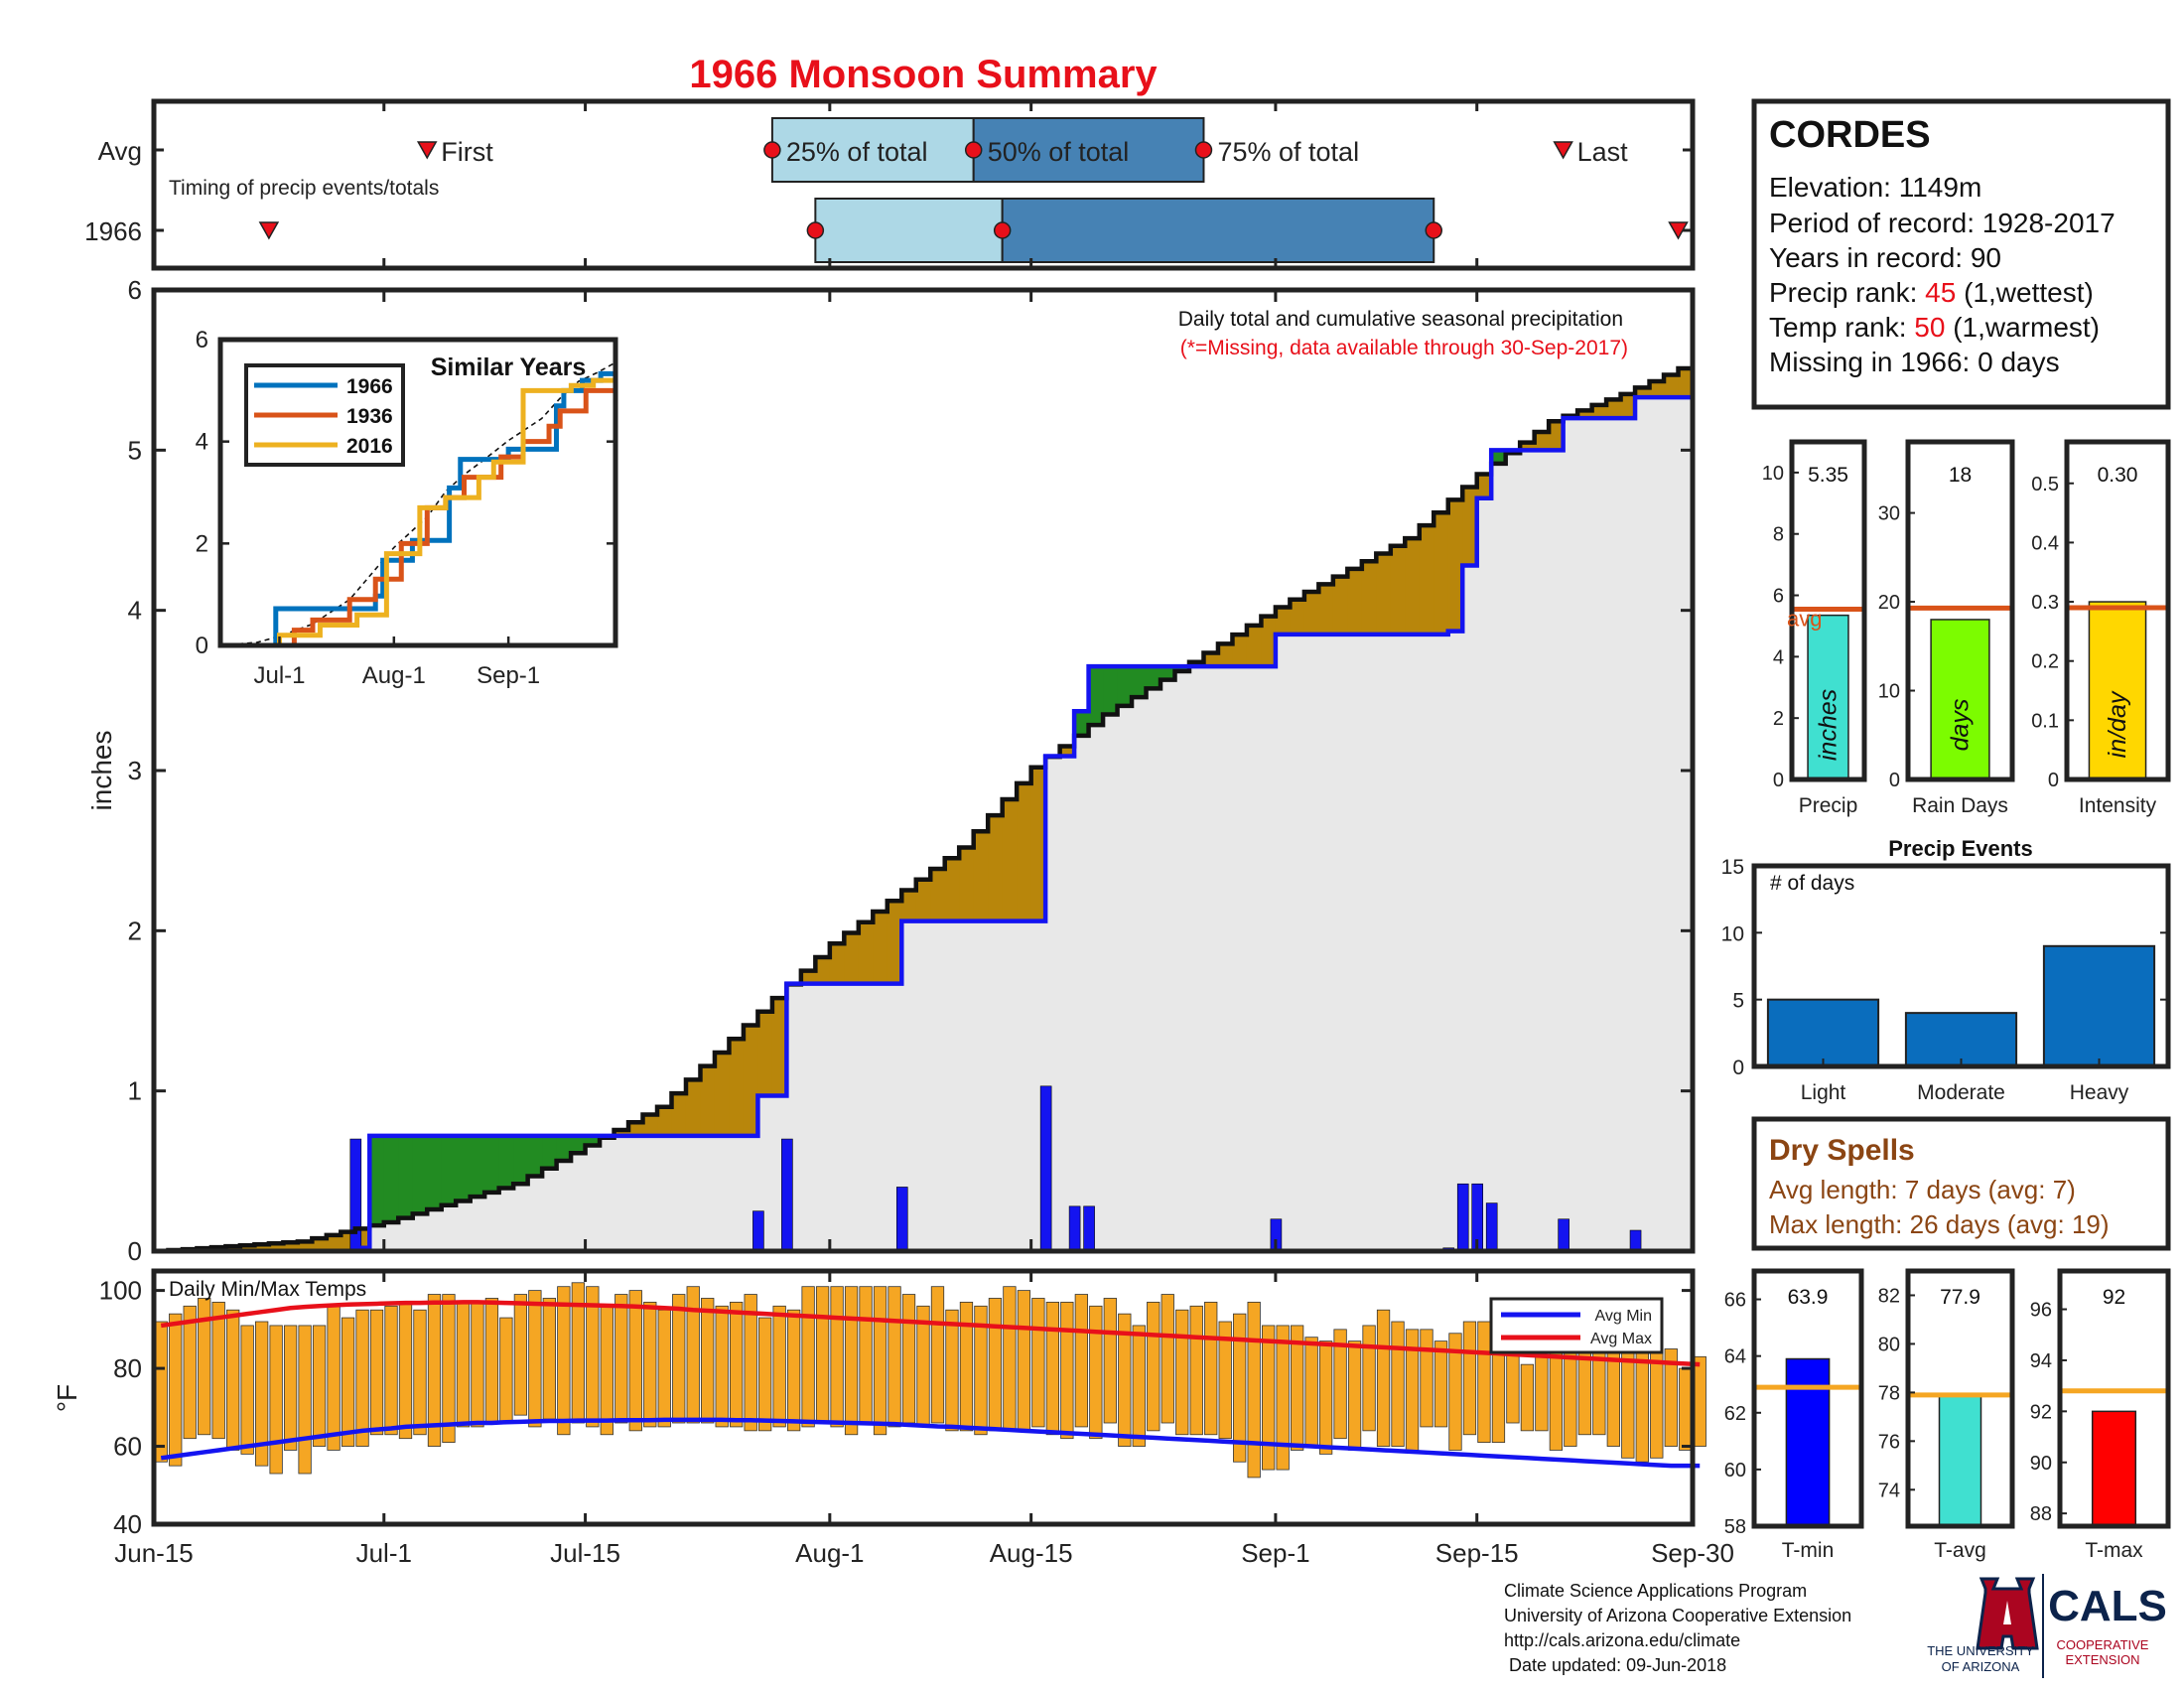 Image resolution: width=2184 pixels, height=1693 pixels. I want to click on precip-y-tick-label: 1, so click(135, 1091).